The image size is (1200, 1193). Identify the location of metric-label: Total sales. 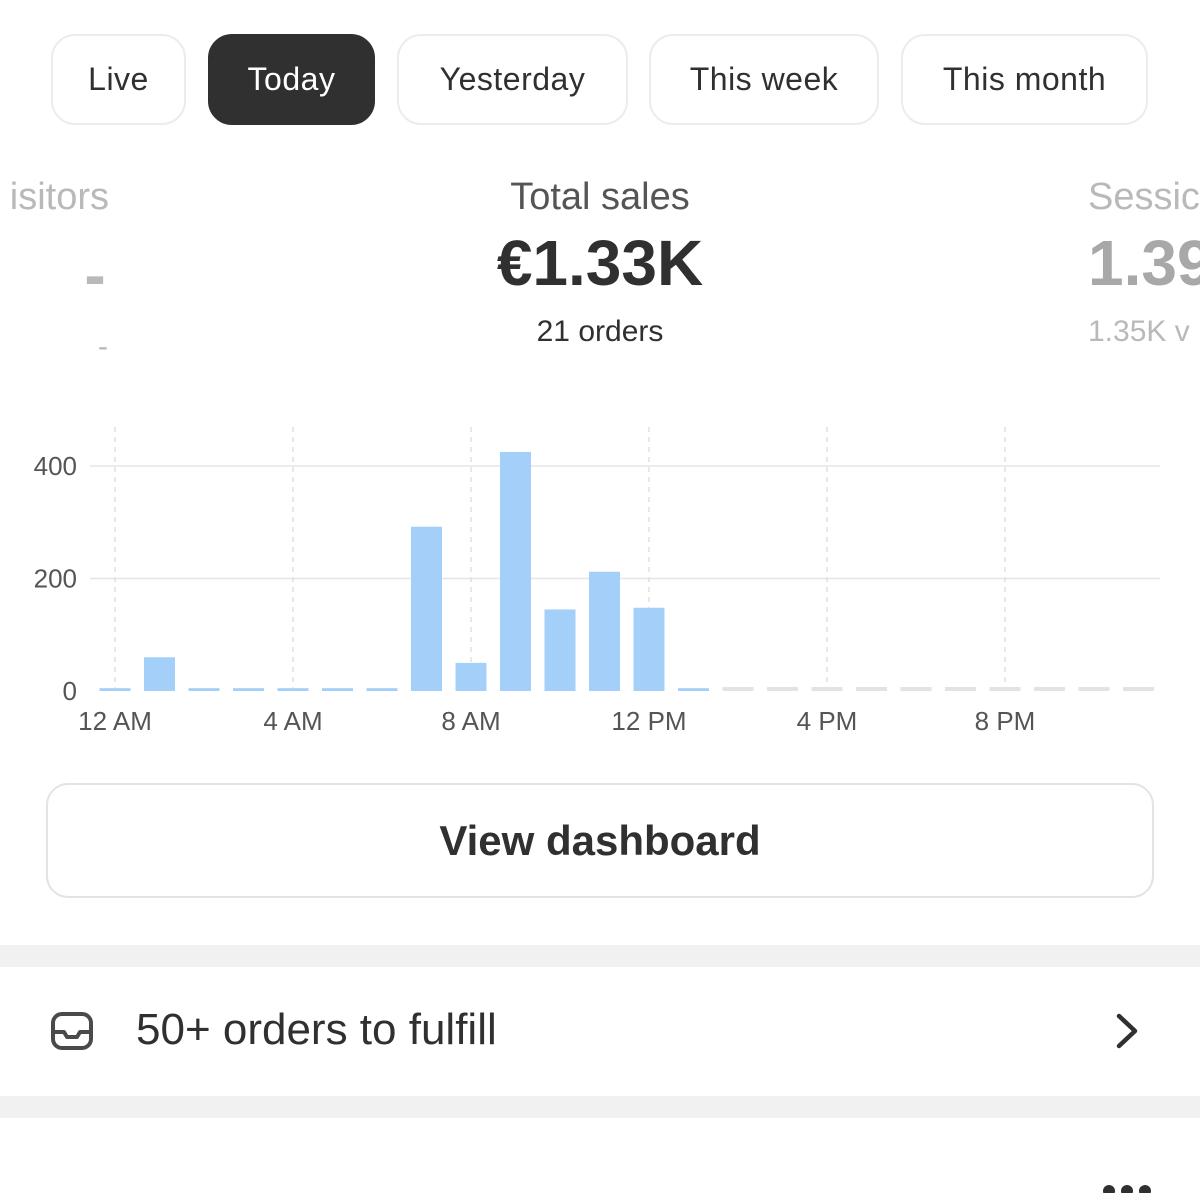
(600, 197).